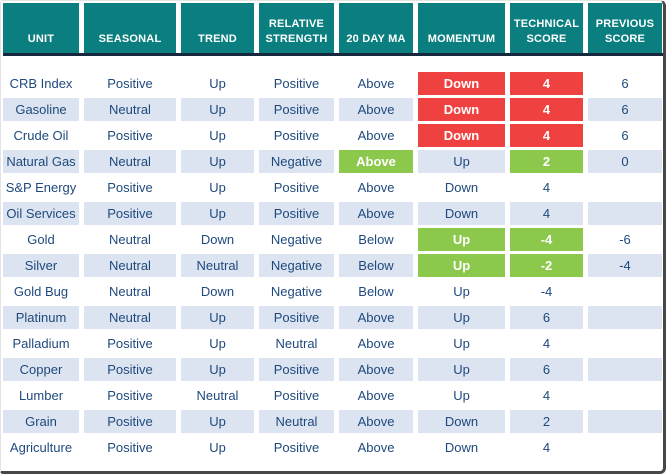  Describe the element at coordinates (41, 135) in the screenshot. I see `cell-unit: Crude Oil` at that location.